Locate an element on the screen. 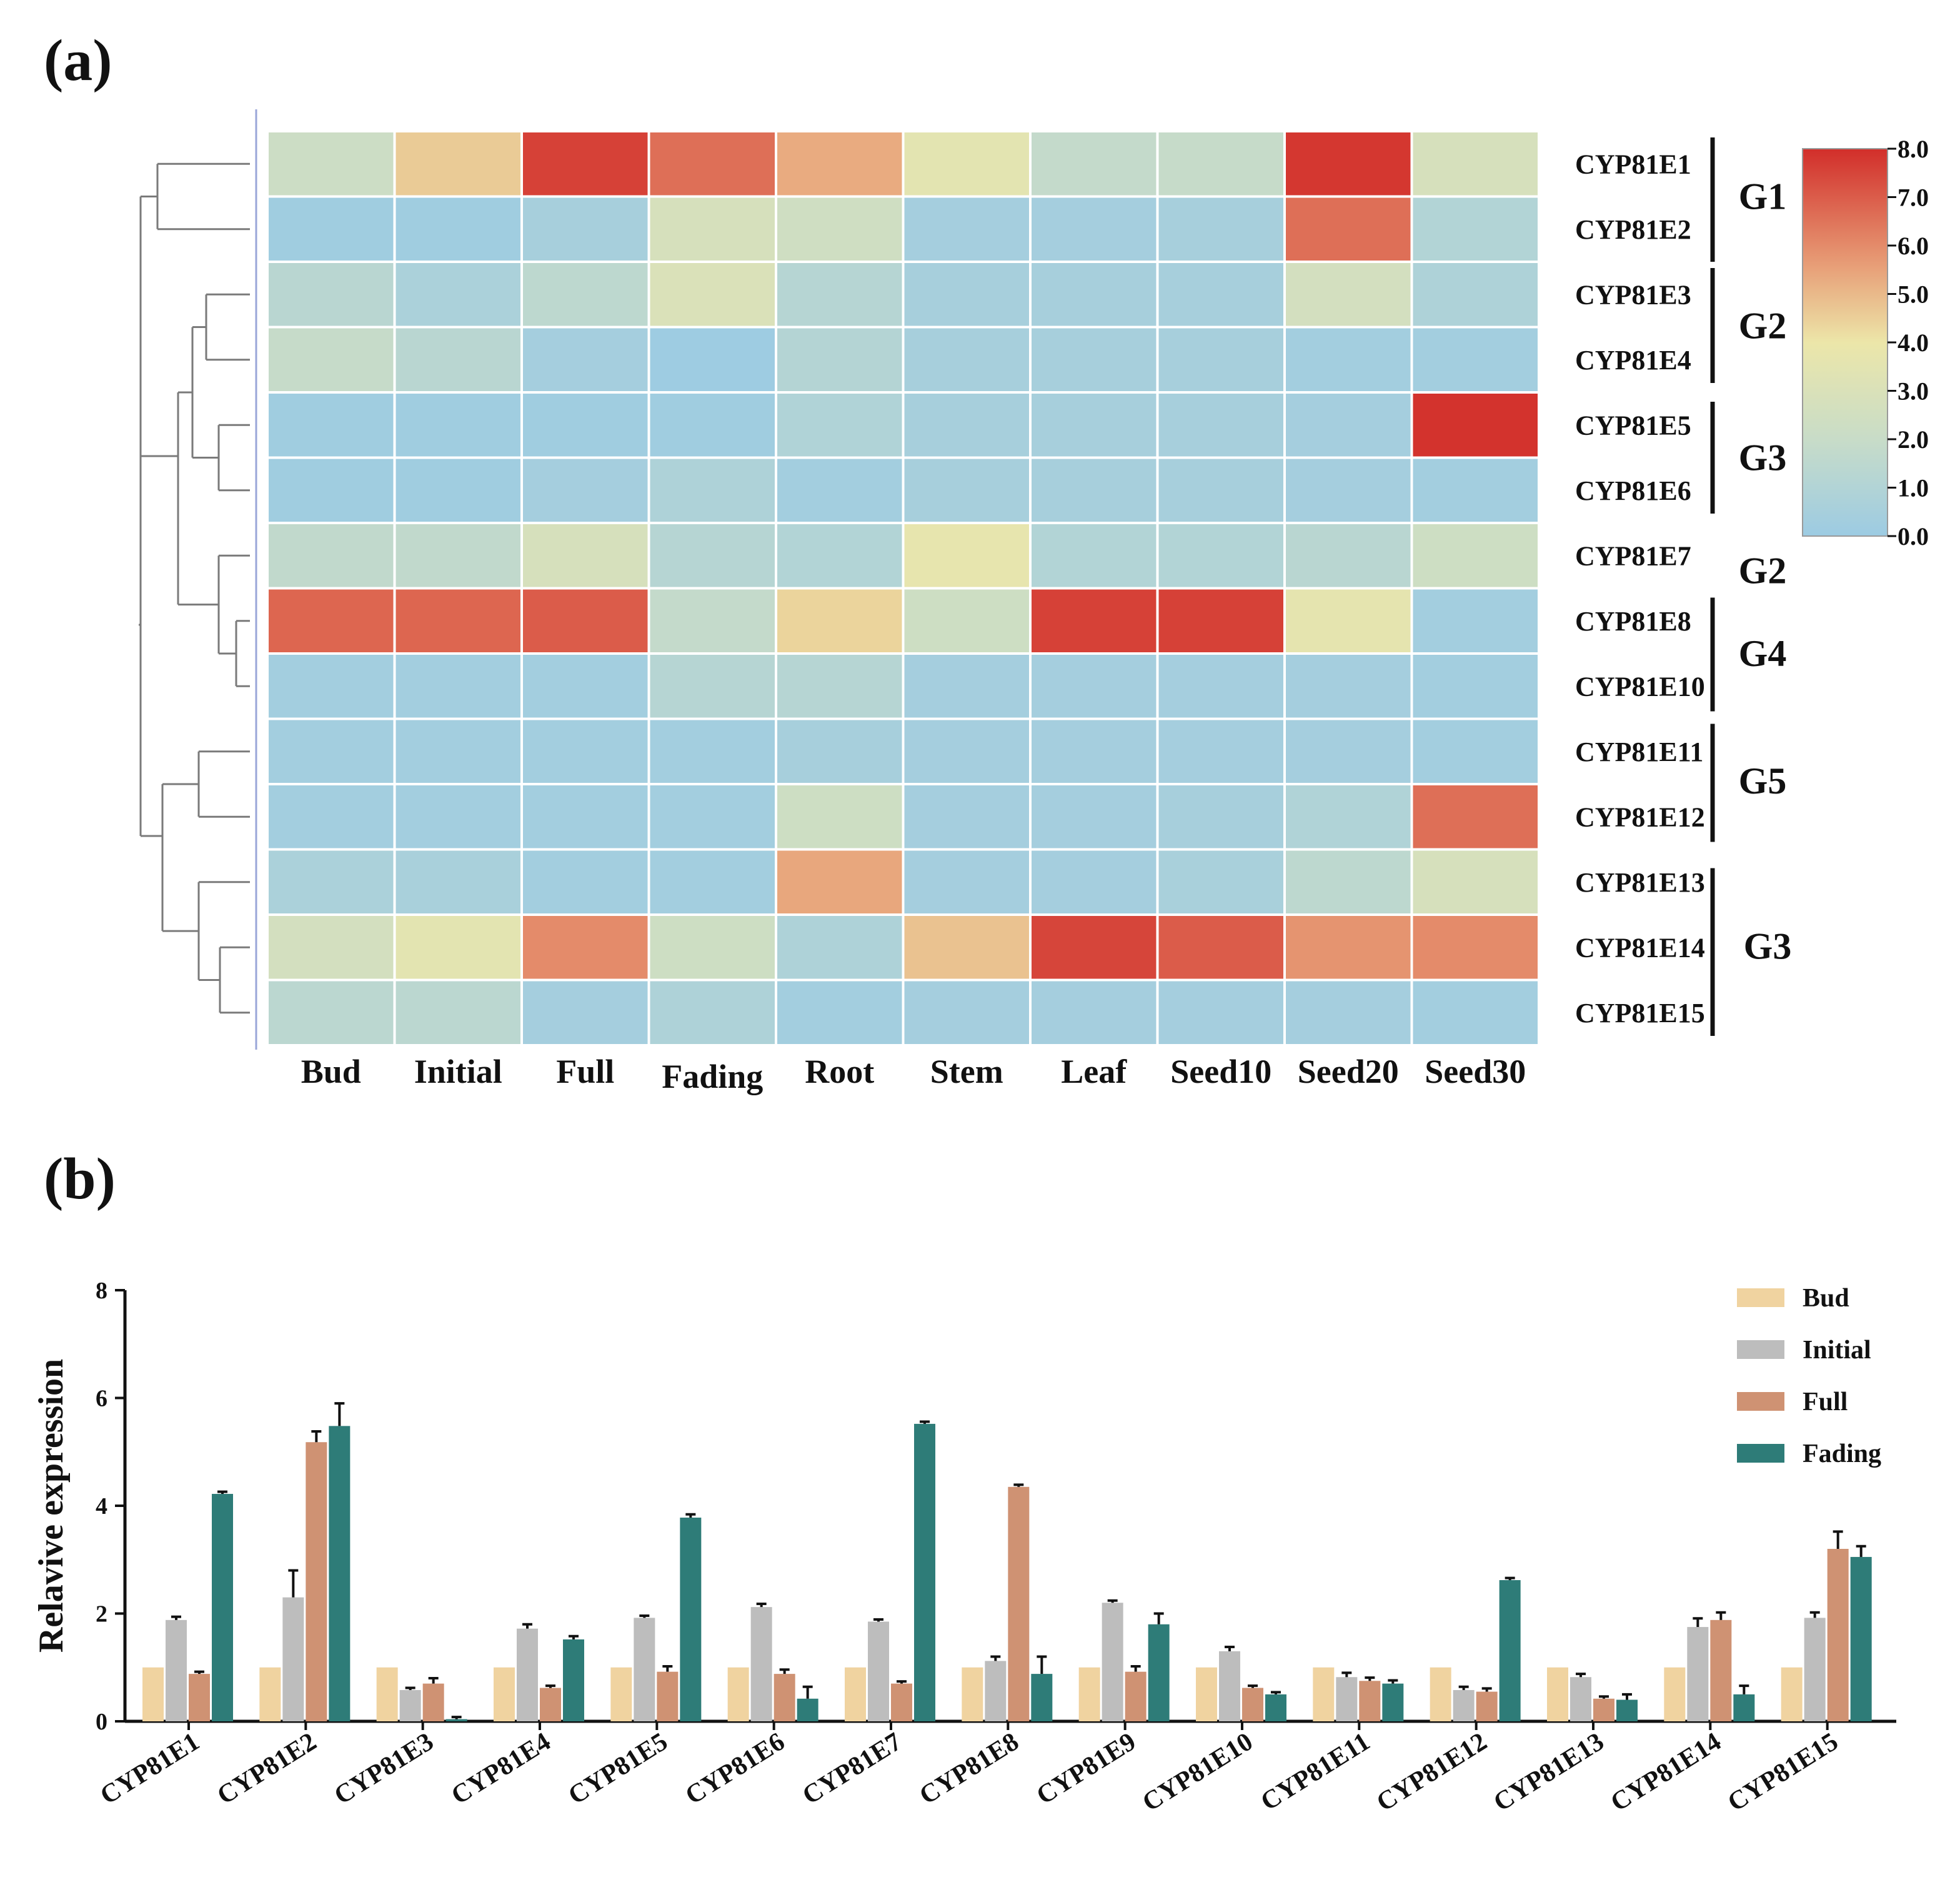 The image size is (1960, 1895). x-tick-label: CYP81E15 is located at coordinates (1783, 1772).